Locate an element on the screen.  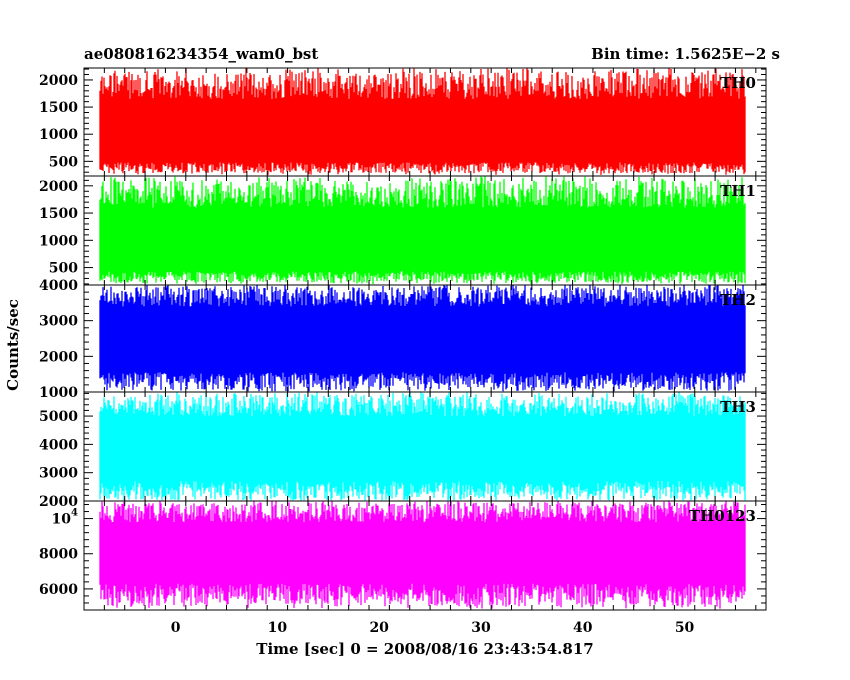
x-tick-label: 30 is located at coordinates (481, 628).